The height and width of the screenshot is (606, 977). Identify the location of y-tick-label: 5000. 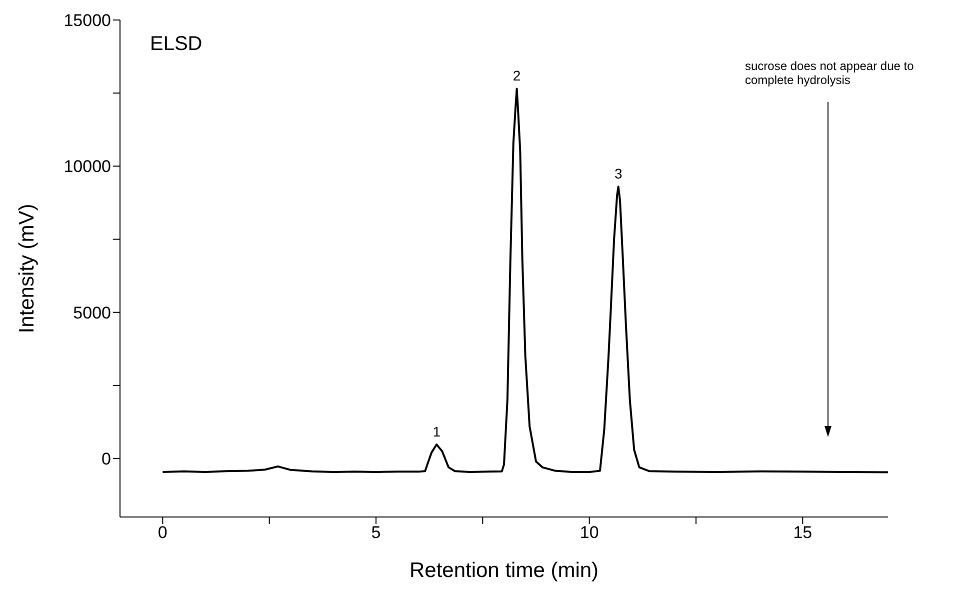
(92, 312).